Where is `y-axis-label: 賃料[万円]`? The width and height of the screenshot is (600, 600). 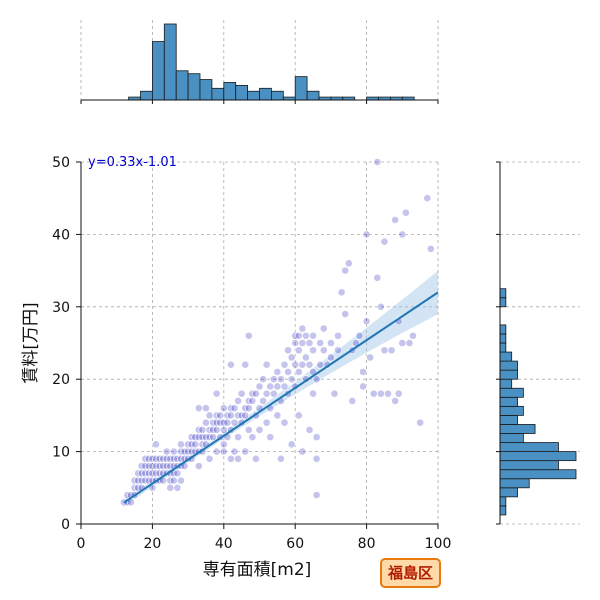
y-axis-label: 賃料[万円] is located at coordinates (31, 342).